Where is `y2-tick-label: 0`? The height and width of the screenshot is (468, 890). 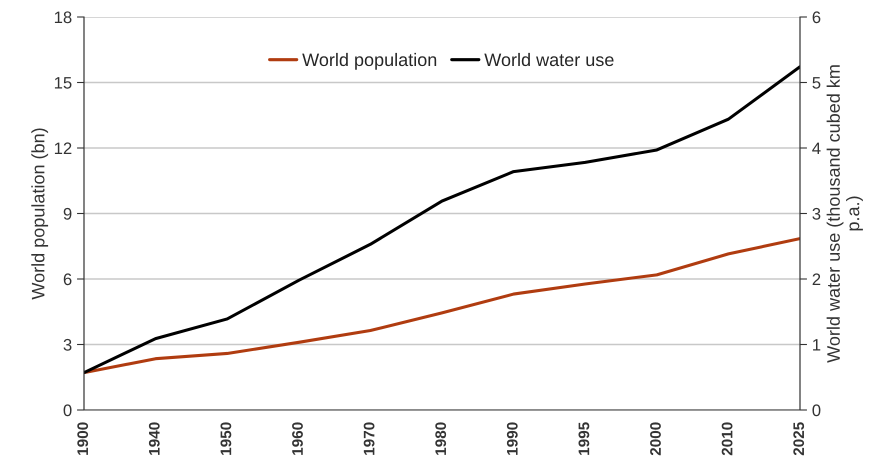
y2-tick-label: 0 is located at coordinates (816, 410).